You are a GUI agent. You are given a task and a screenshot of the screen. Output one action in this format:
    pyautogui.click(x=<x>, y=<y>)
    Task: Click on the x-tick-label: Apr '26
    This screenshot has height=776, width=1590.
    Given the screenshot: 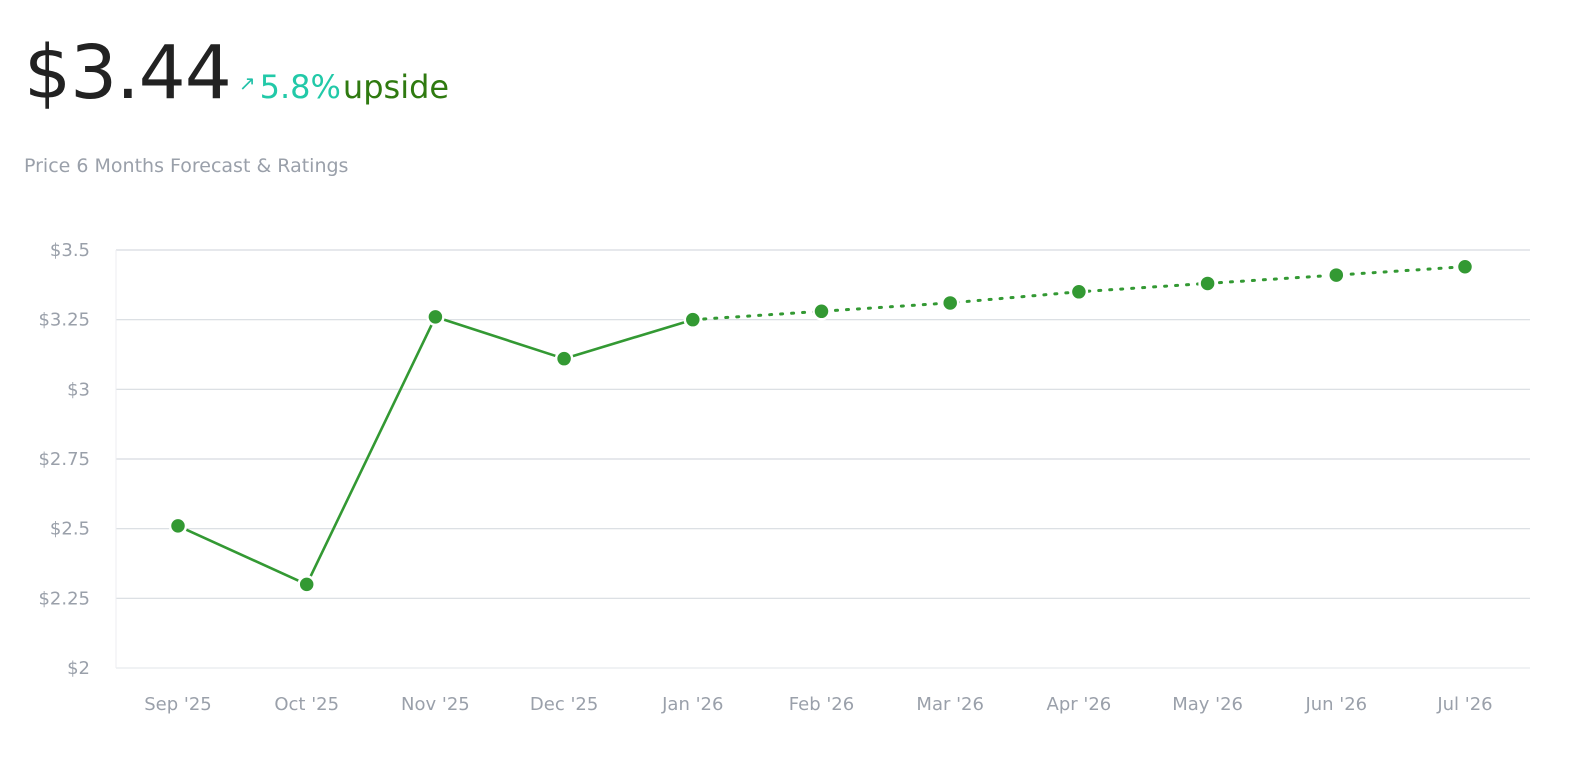 What is the action you would take?
    pyautogui.click(x=1079, y=704)
    